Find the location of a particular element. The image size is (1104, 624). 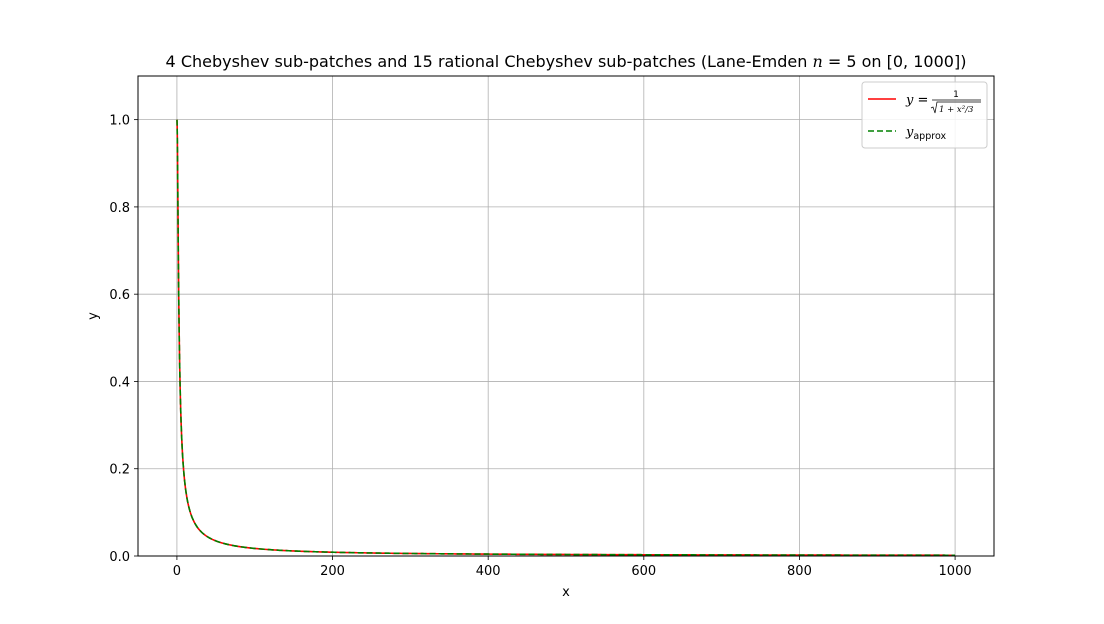

legend-exact-eq: = is located at coordinates (920, 100).